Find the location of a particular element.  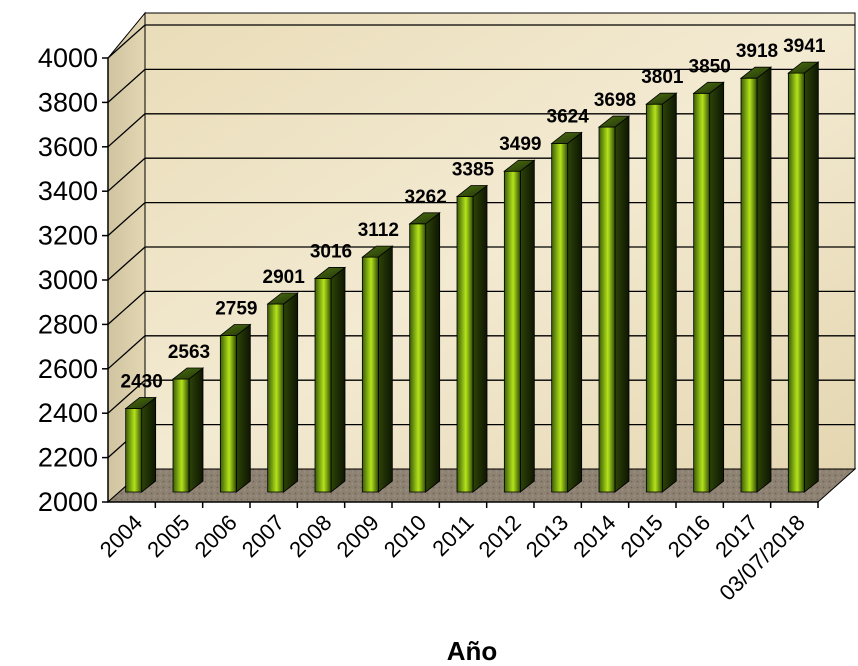

data-label: 2901 is located at coordinates (284, 277).